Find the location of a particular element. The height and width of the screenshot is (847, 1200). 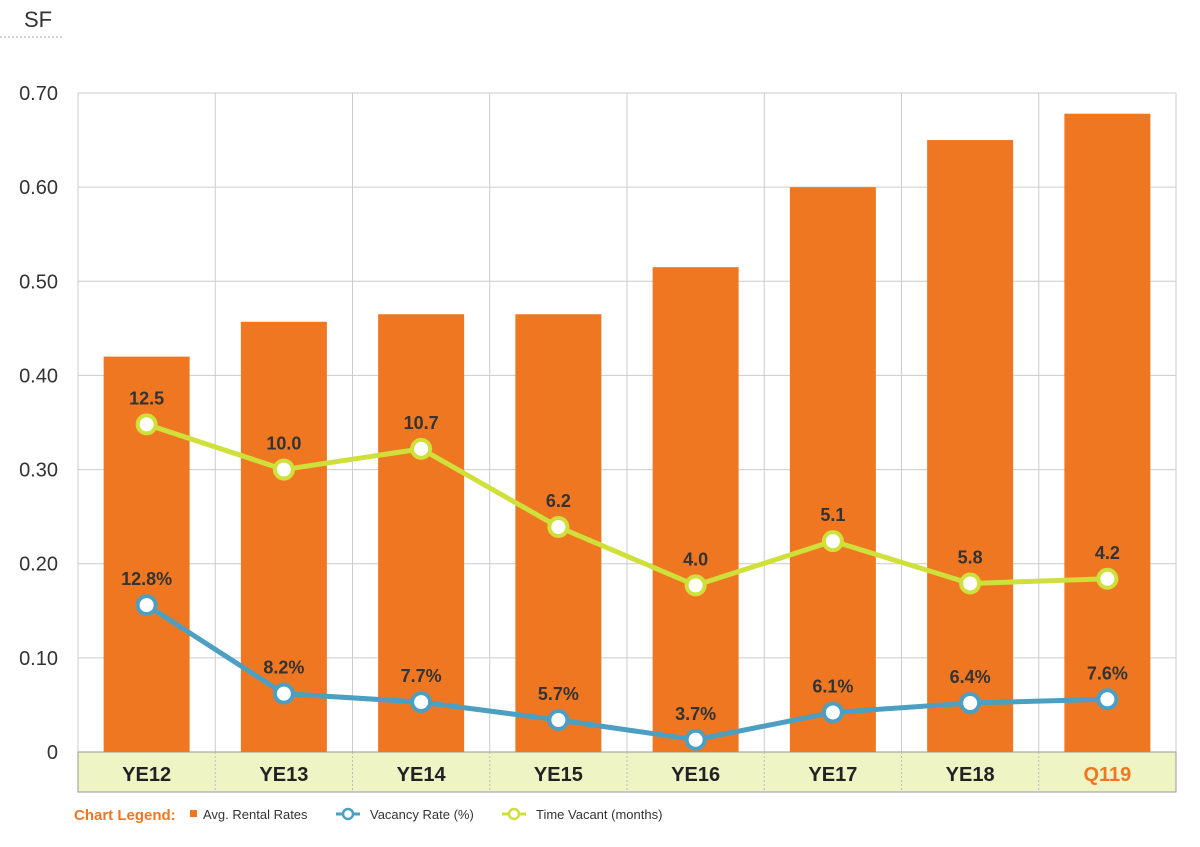

bar-ye16 is located at coordinates (695, 509).